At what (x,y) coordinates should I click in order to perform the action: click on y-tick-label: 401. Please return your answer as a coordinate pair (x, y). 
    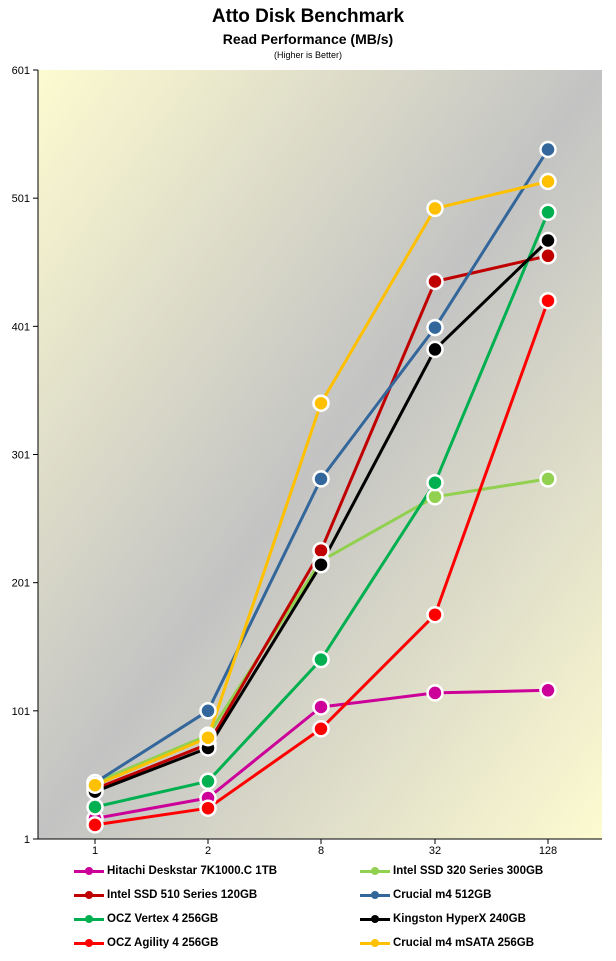
    Looking at the image, I should click on (21, 327).